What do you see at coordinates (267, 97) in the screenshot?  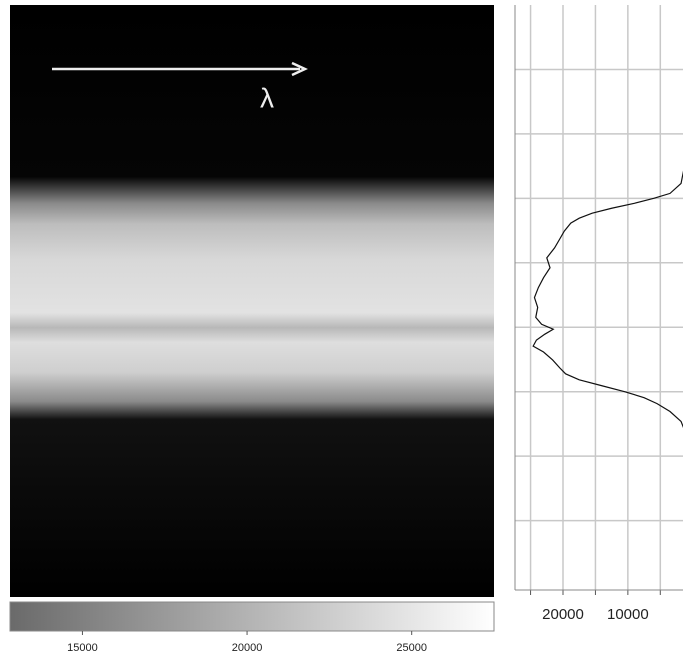 I see `wavelength-label: λ` at bounding box center [267, 97].